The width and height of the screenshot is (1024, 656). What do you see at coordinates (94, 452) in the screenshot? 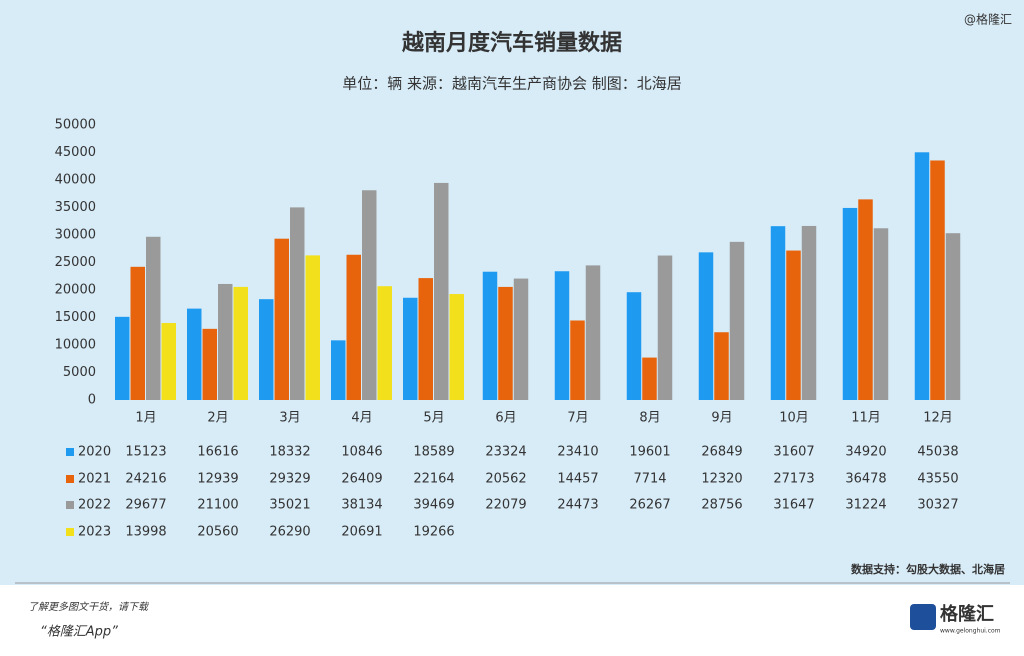
I see `legend-label: 2020` at bounding box center [94, 452].